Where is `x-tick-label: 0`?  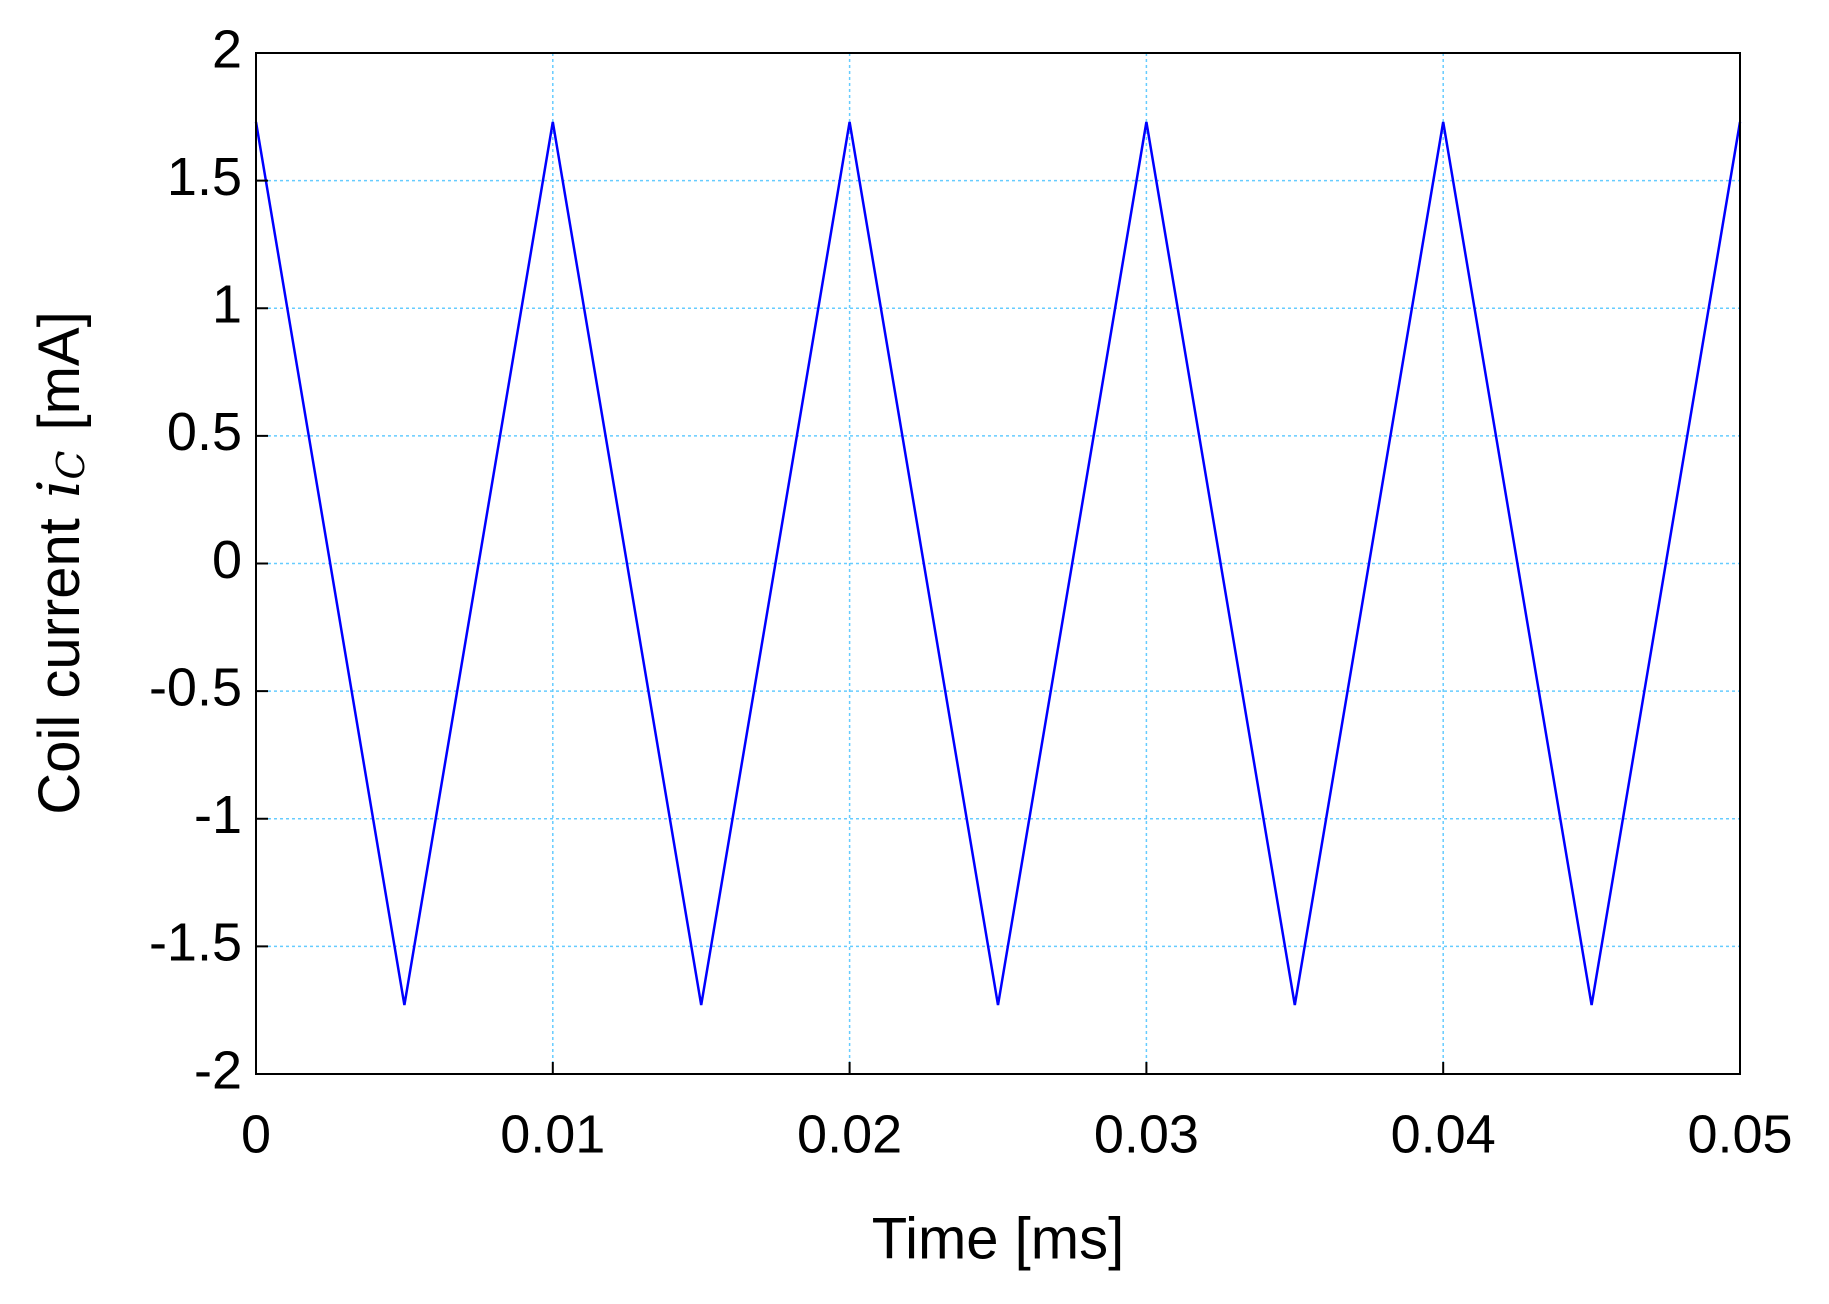
x-tick-label: 0 is located at coordinates (256, 1134).